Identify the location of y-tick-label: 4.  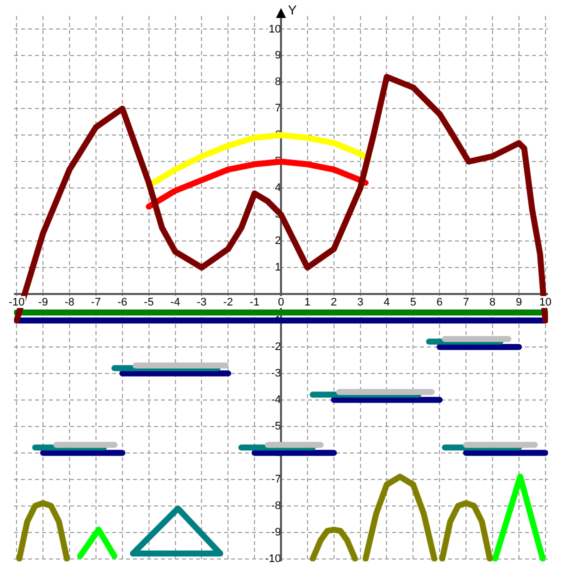
(277, 188).